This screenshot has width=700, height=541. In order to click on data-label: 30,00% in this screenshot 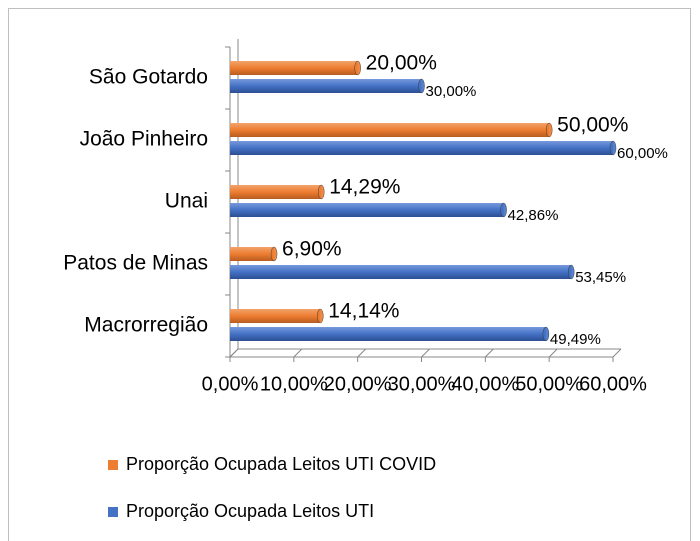, I will do `click(451, 91)`.